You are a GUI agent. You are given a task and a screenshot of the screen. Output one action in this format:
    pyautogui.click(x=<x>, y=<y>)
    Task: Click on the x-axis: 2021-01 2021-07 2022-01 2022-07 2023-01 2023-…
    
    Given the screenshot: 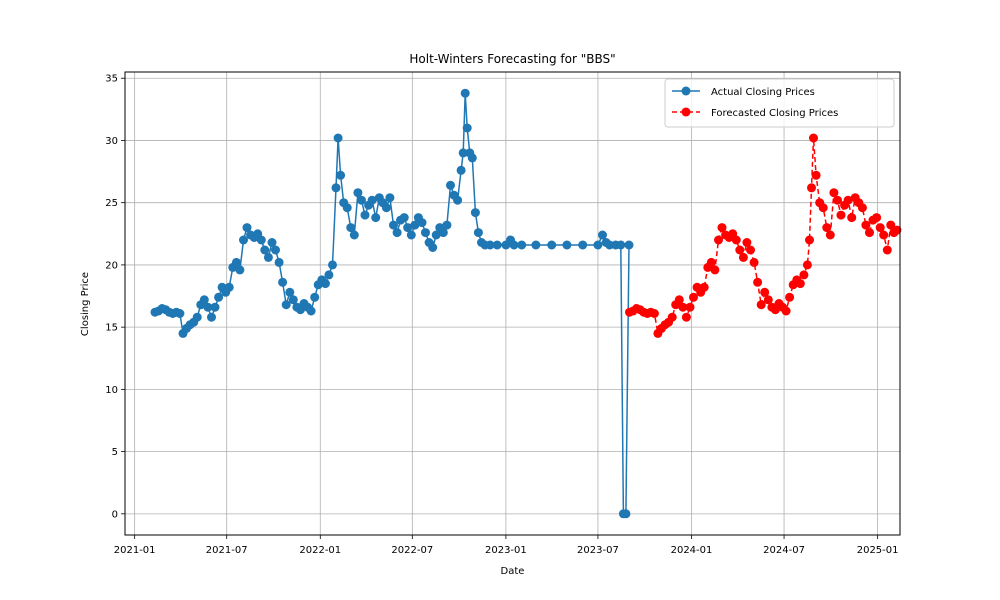 What is the action you would take?
    pyautogui.click(x=506, y=545)
    